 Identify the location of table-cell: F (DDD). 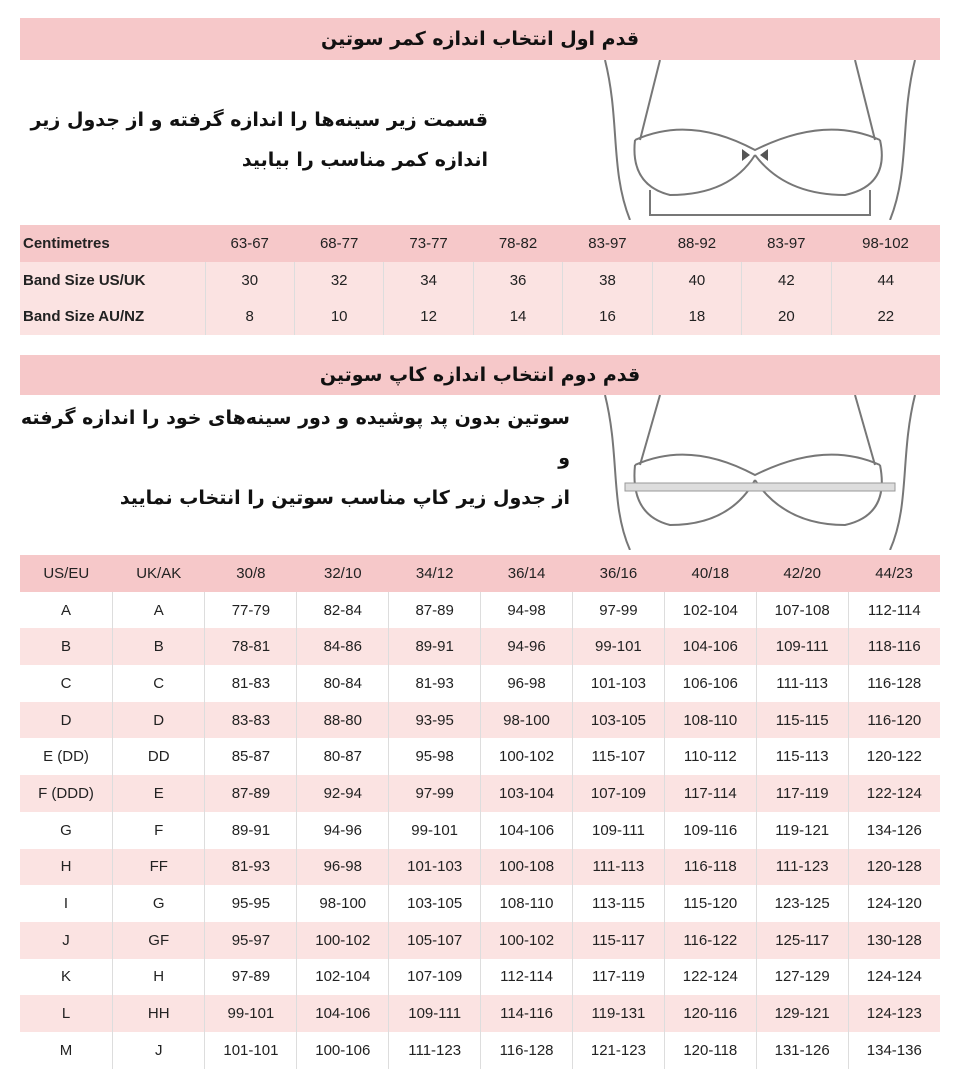
(66, 793).